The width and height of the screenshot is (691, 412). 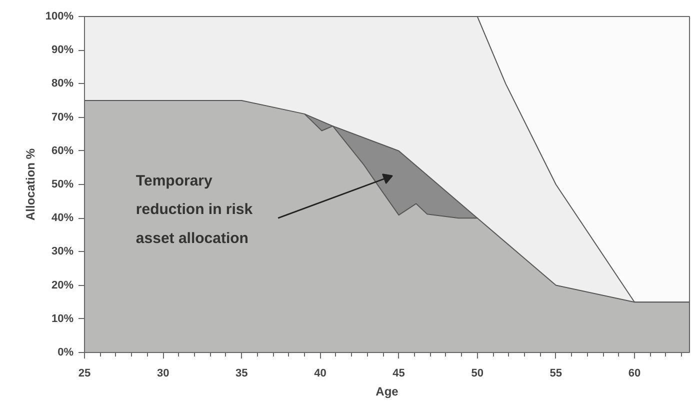 What do you see at coordinates (84, 374) in the screenshot?
I see `x-tick-label: 25` at bounding box center [84, 374].